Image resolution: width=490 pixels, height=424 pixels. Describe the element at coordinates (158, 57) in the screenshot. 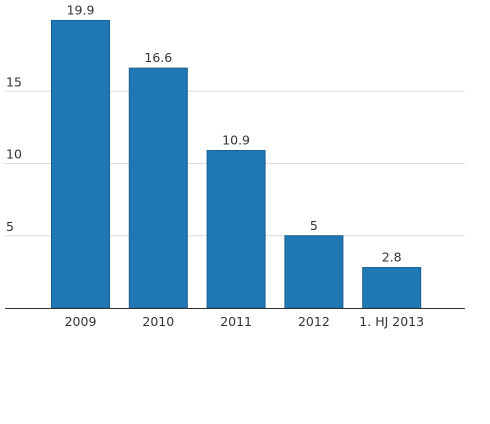

I see `data-label: 16.6` at that location.